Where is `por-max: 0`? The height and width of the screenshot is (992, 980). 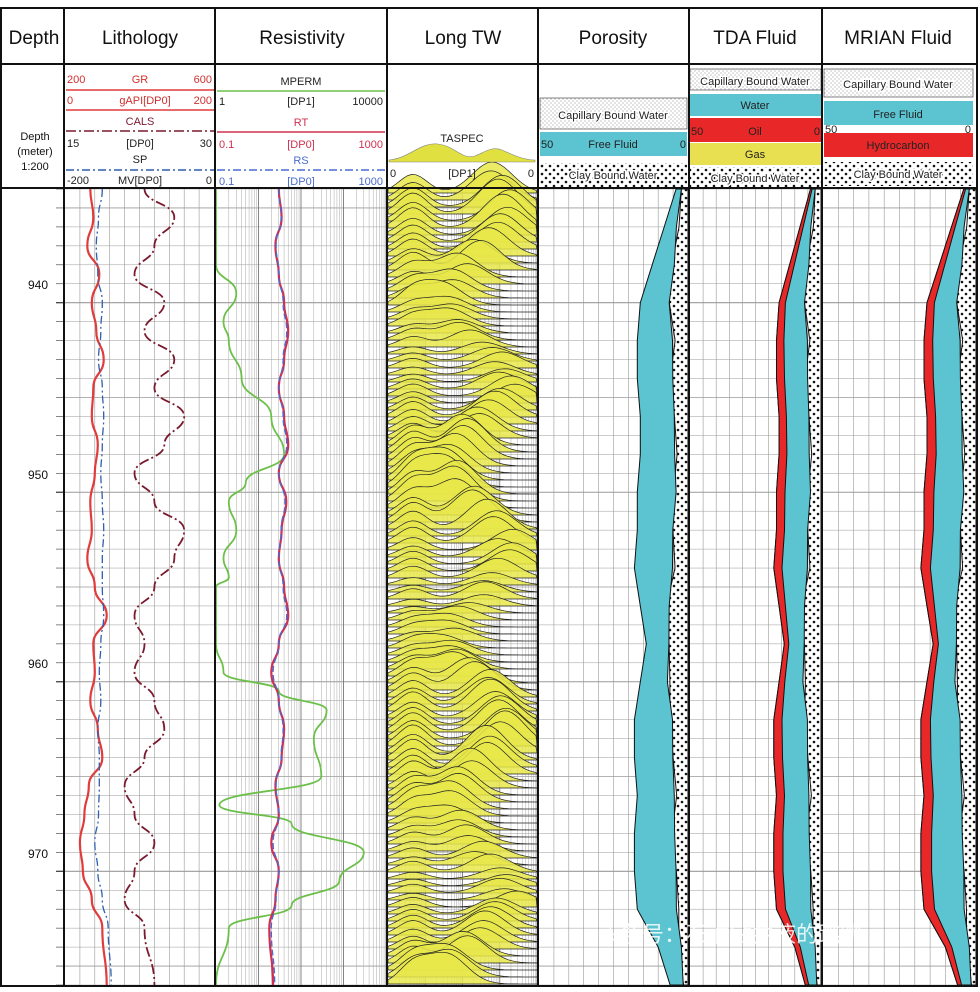
por-max: 0 is located at coordinates (683, 145).